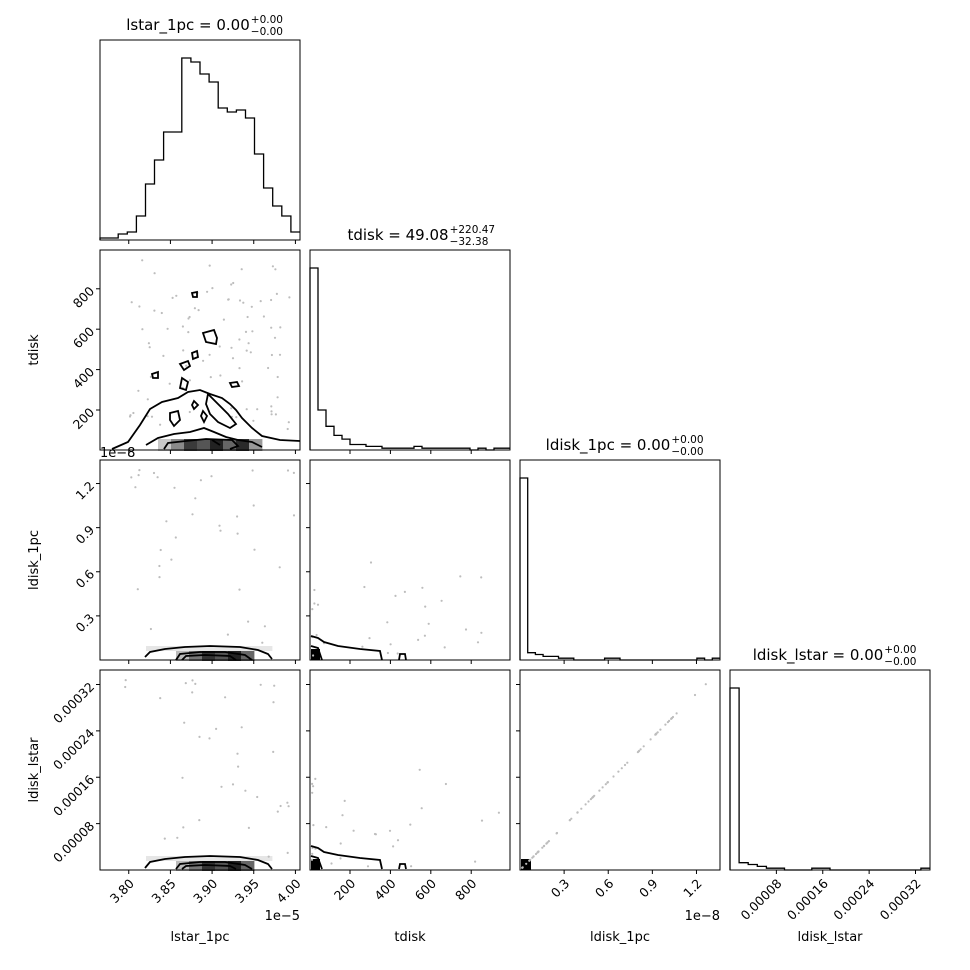 Image resolution: width=970 pixels, height=970 pixels. I want to click on panel-title: tdisk = 49.08 +220.47−32.38, so click(421, 236).